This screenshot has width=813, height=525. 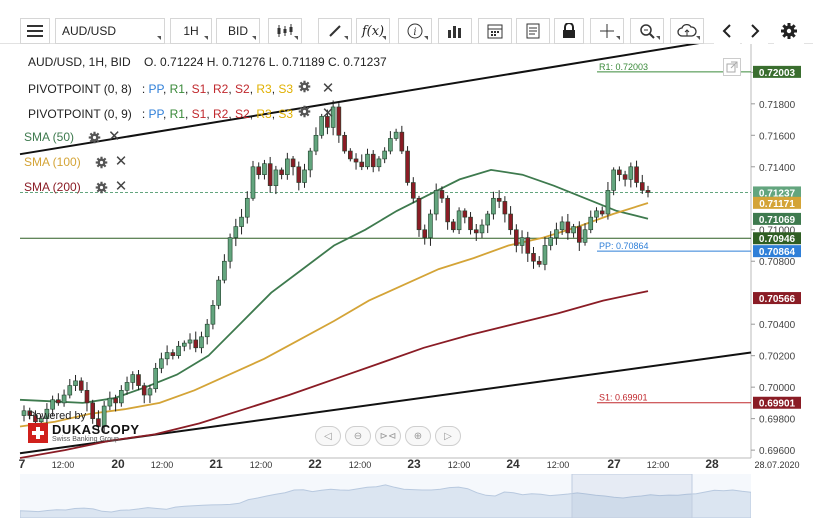 What do you see at coordinates (177, 89) in the screenshot?
I see `pivot-level: R1` at bounding box center [177, 89].